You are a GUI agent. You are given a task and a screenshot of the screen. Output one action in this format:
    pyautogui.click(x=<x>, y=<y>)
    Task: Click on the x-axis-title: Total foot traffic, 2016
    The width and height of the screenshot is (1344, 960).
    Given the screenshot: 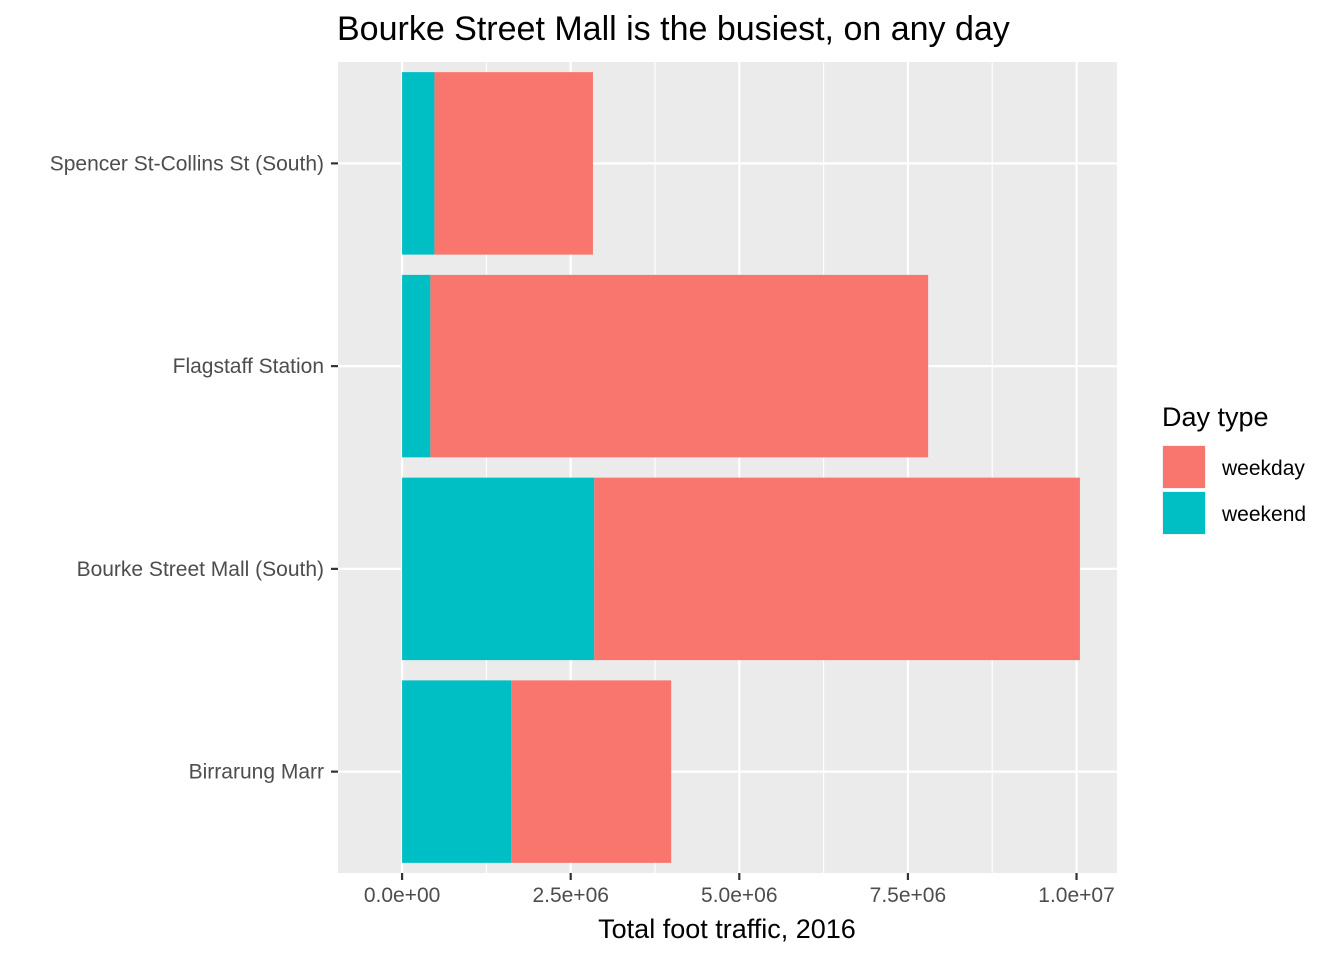 What is the action you would take?
    pyautogui.click(x=727, y=929)
    